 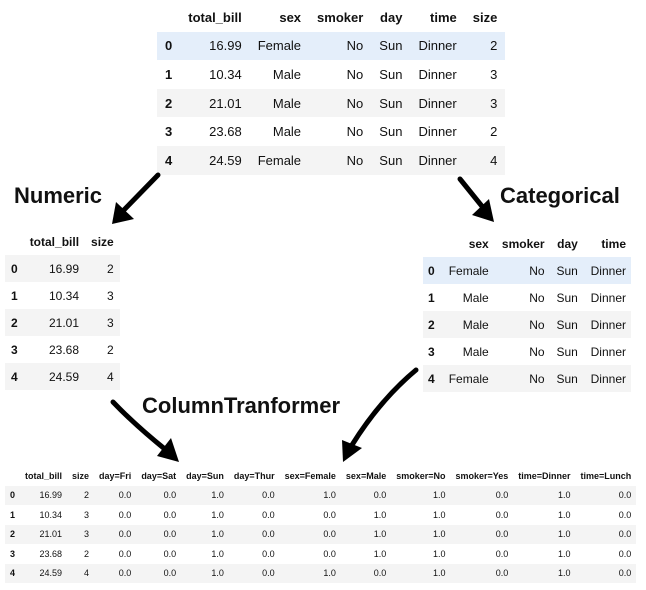 I want to click on column-header: time=Dinner, so click(x=544, y=475).